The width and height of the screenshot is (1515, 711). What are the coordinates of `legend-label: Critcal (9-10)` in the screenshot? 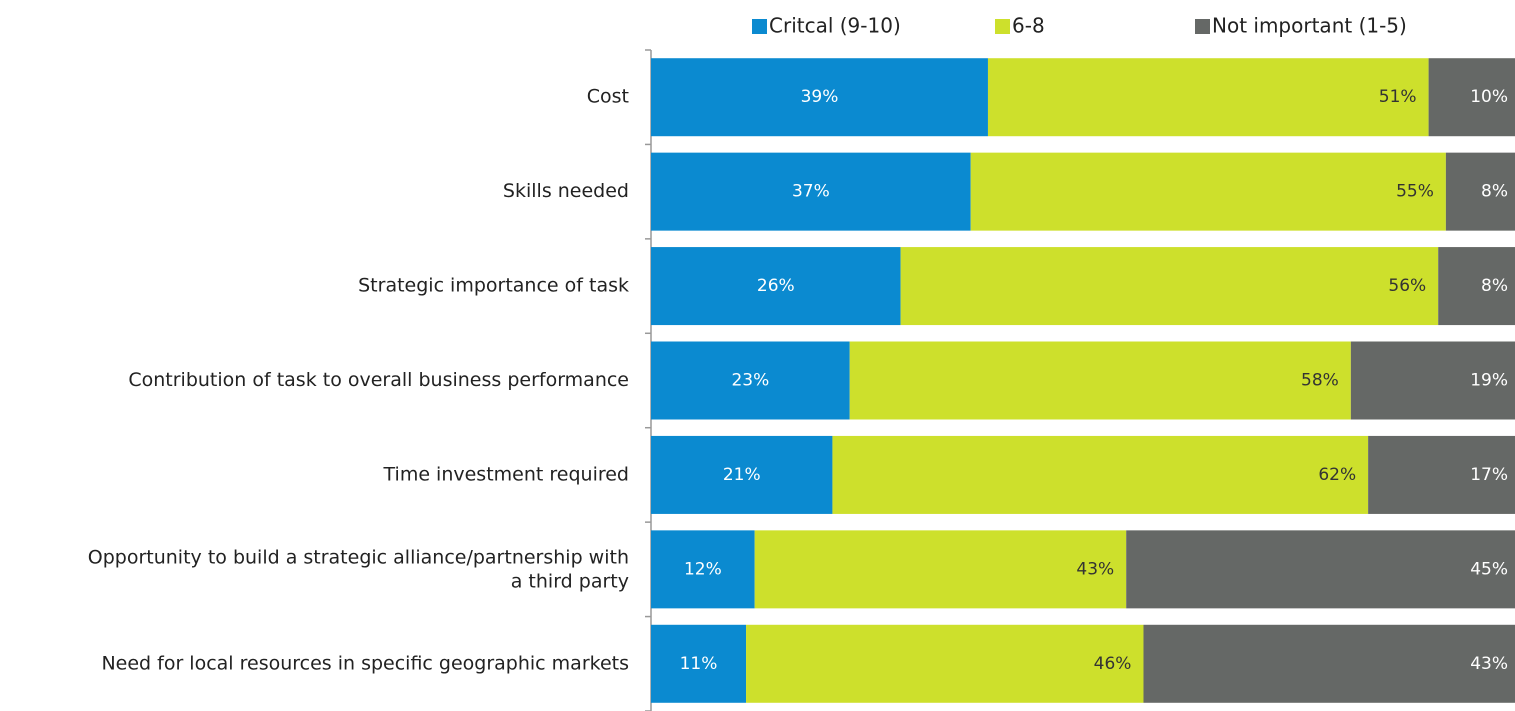 It's located at (835, 26).